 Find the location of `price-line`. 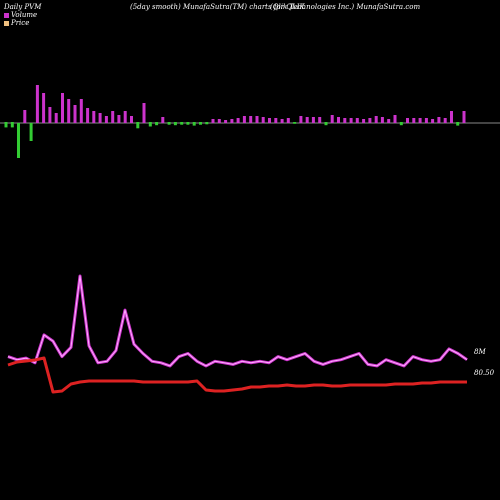

price-line is located at coordinates (237, 375).